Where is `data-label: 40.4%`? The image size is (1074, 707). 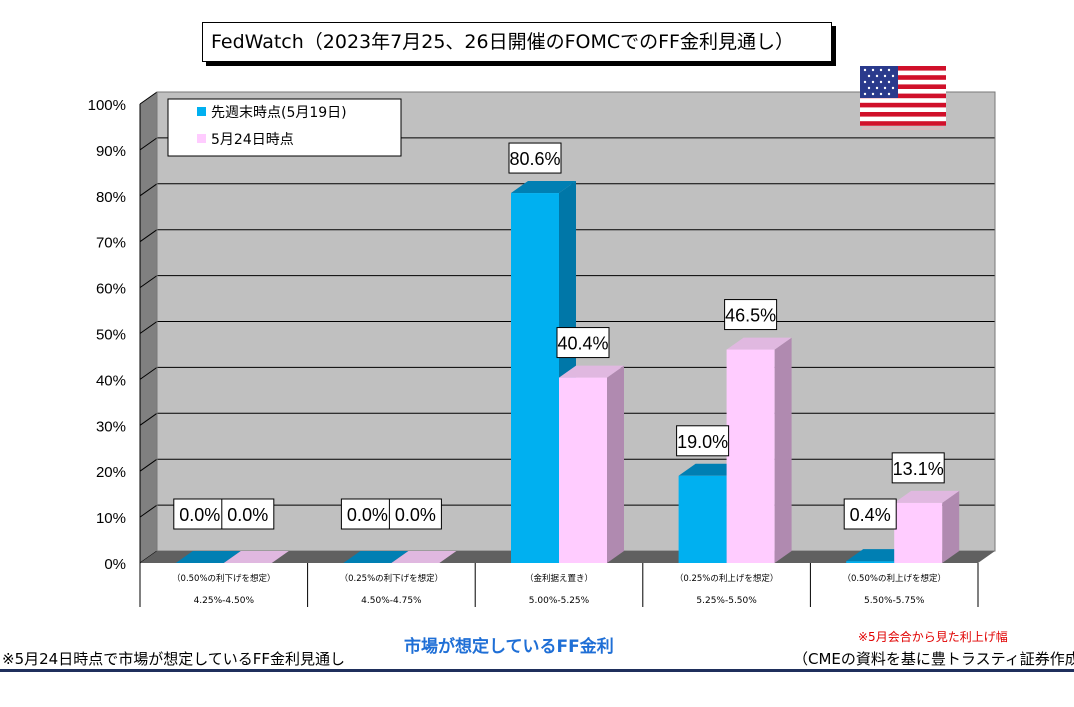
data-label: 40.4% is located at coordinates (582, 344).